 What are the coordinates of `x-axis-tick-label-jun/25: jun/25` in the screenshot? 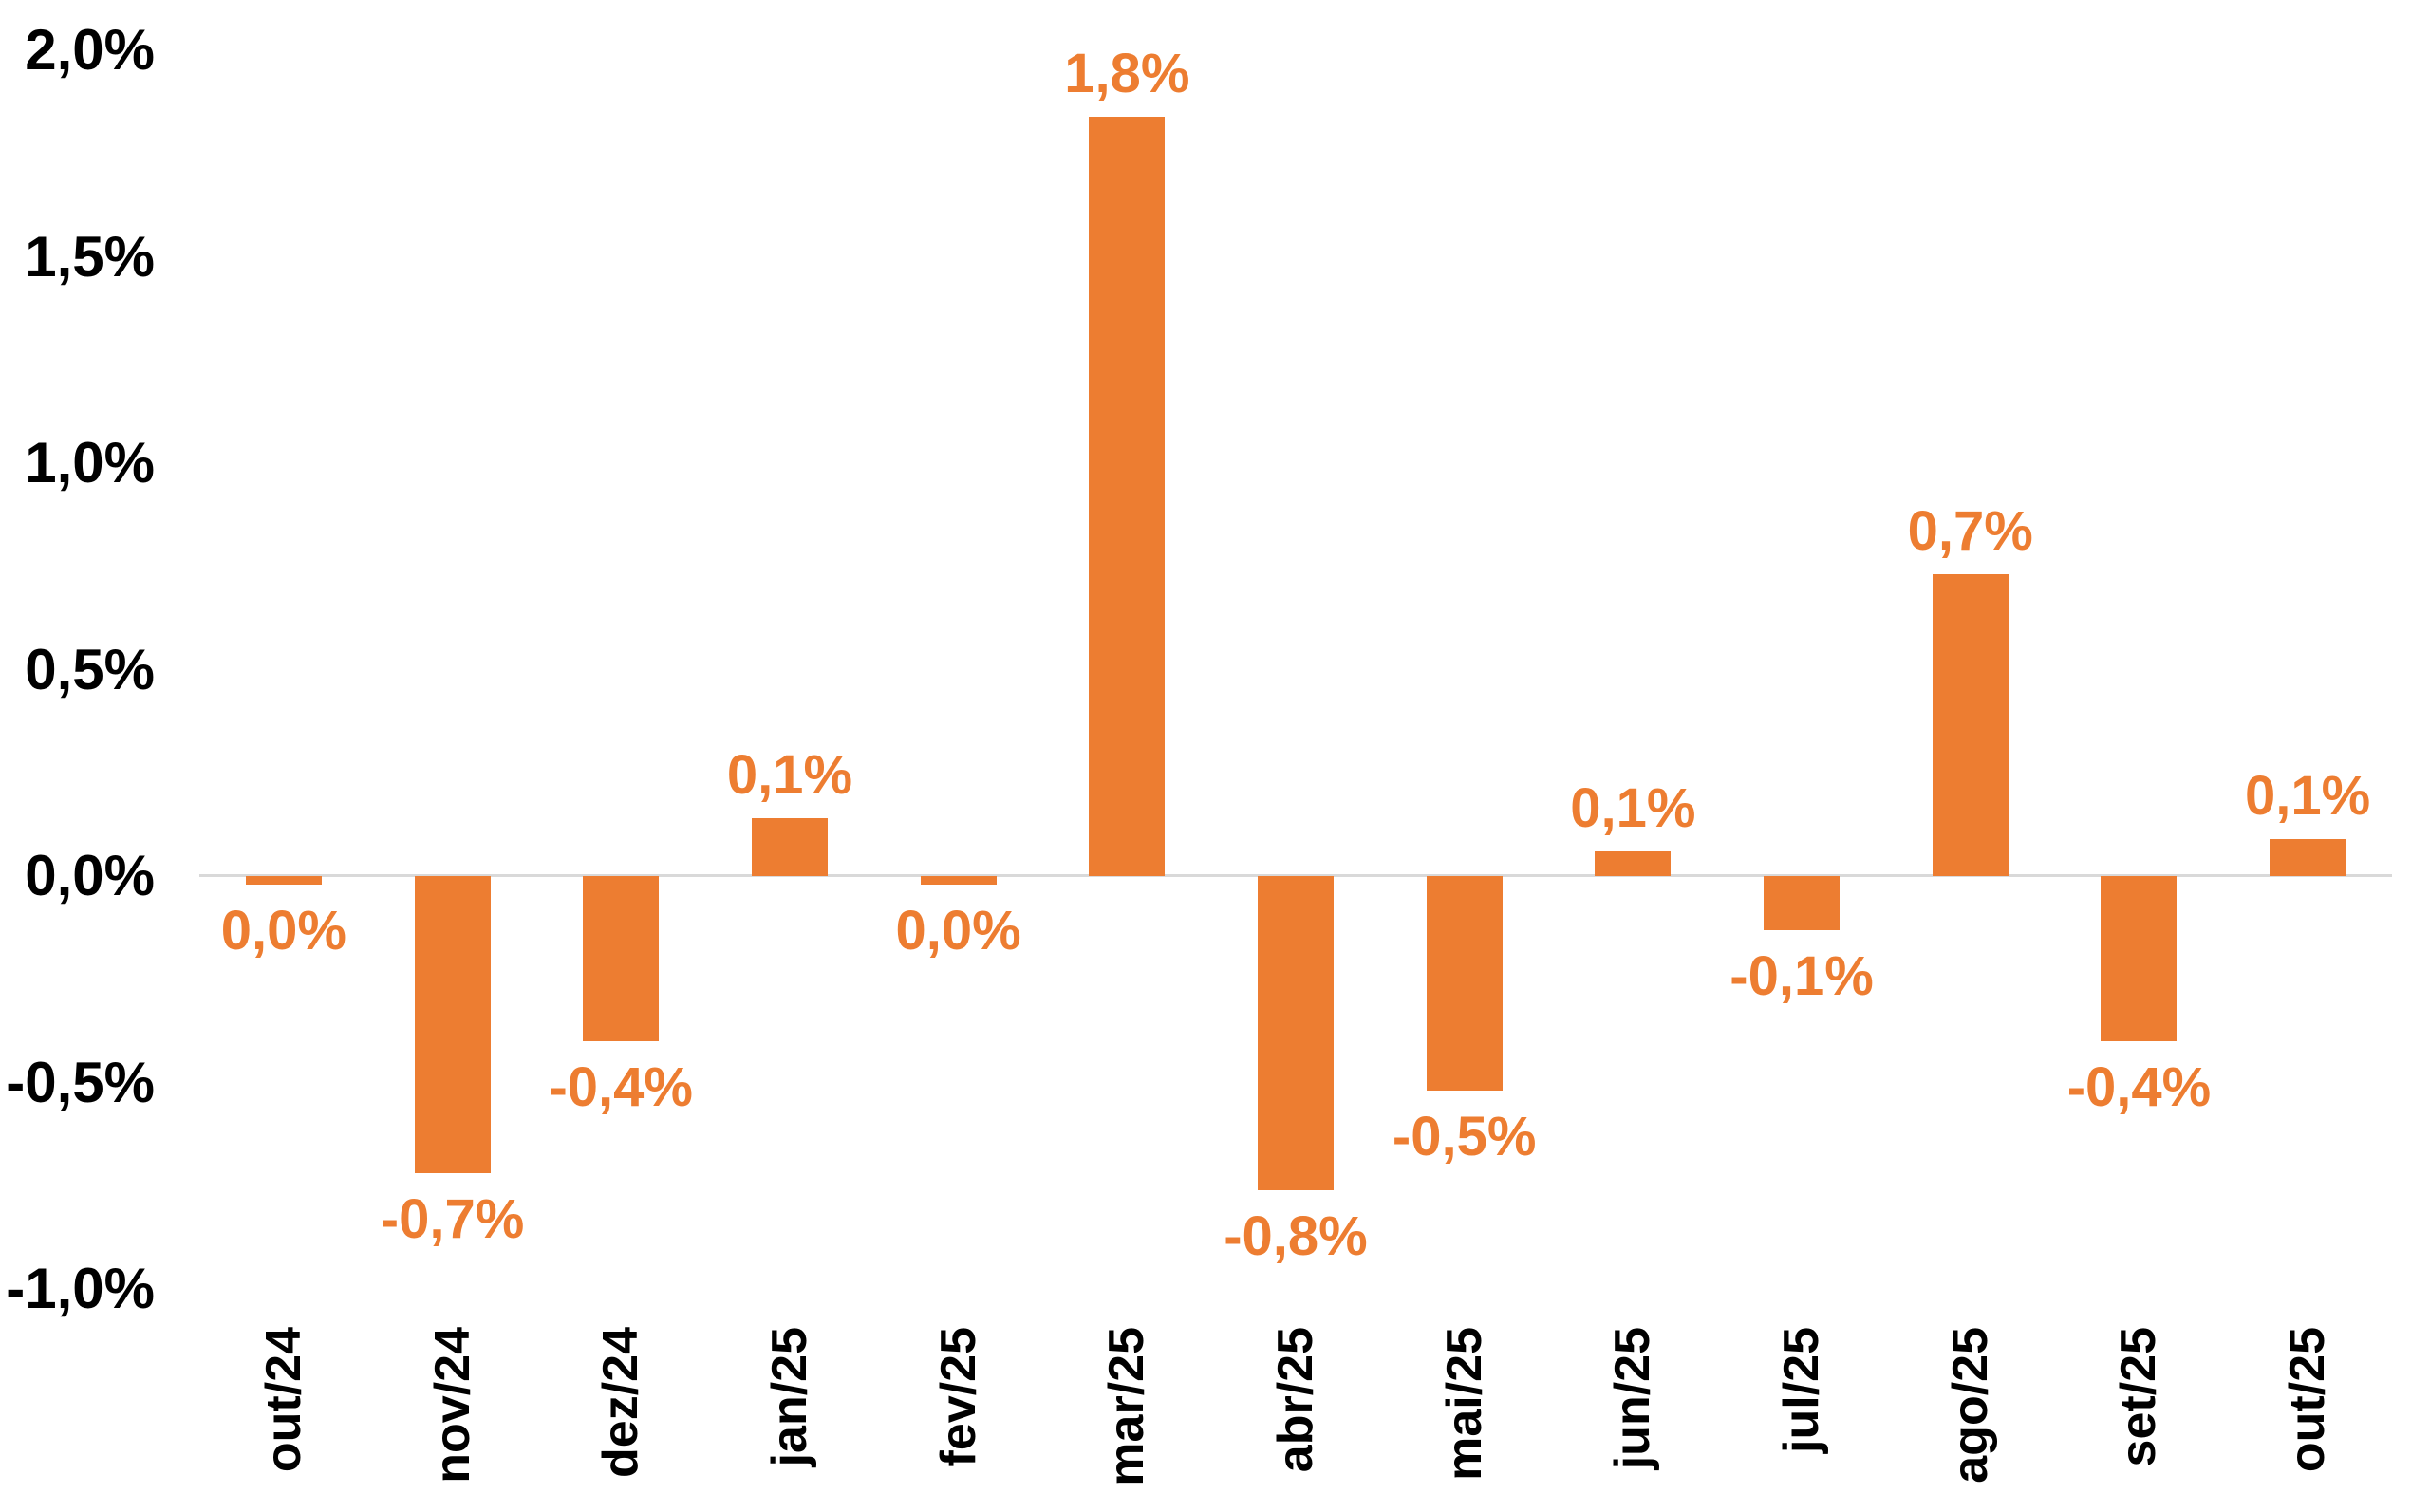 It's located at (1633, 1398).